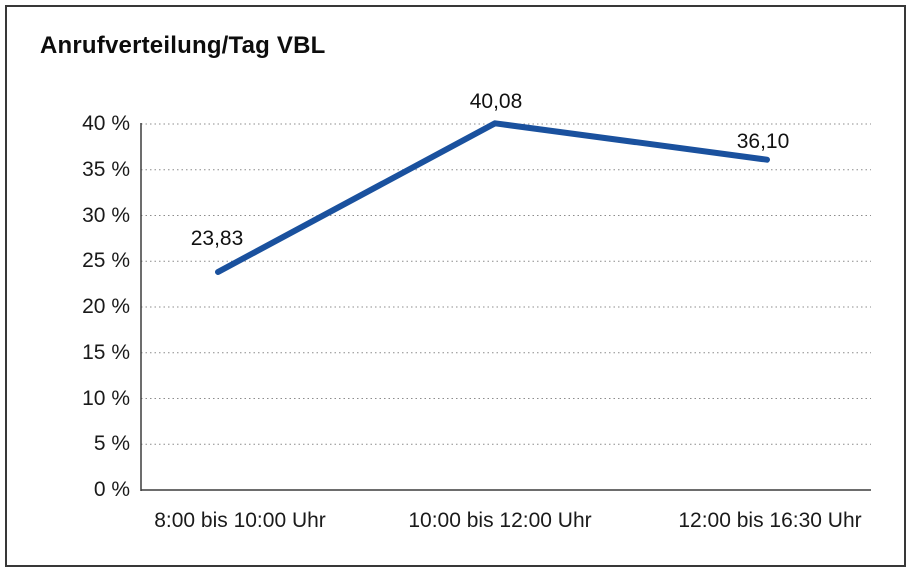  Describe the element at coordinates (217, 238) in the screenshot. I see `data-label: 23,83` at that location.